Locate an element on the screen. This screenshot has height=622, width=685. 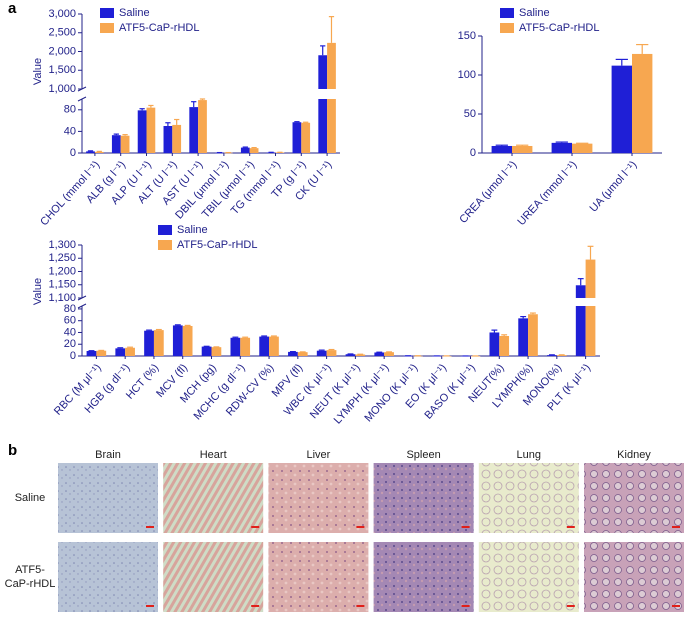
y-tick-label: 150 is located at coordinates (467, 36).